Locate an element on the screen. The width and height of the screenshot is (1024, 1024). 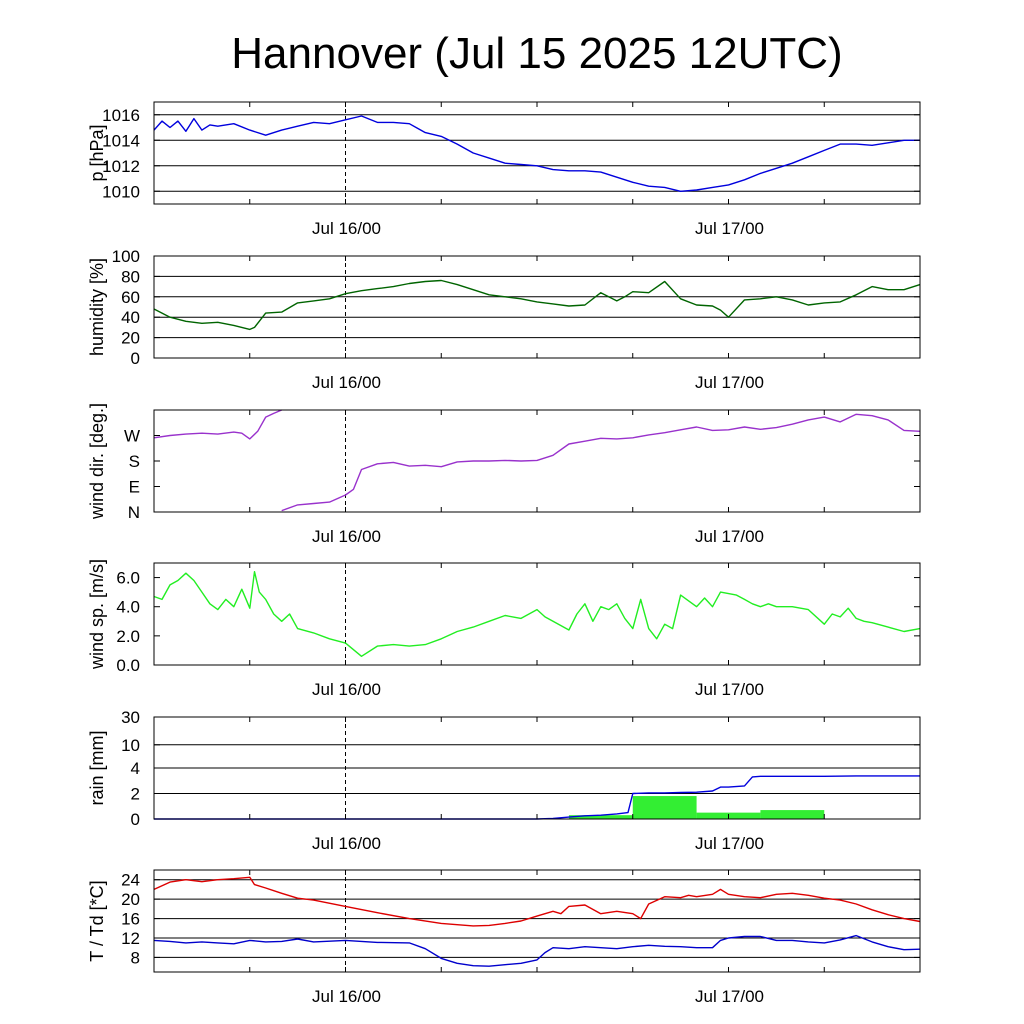
y-tick-label: 4 is located at coordinates (135, 768).